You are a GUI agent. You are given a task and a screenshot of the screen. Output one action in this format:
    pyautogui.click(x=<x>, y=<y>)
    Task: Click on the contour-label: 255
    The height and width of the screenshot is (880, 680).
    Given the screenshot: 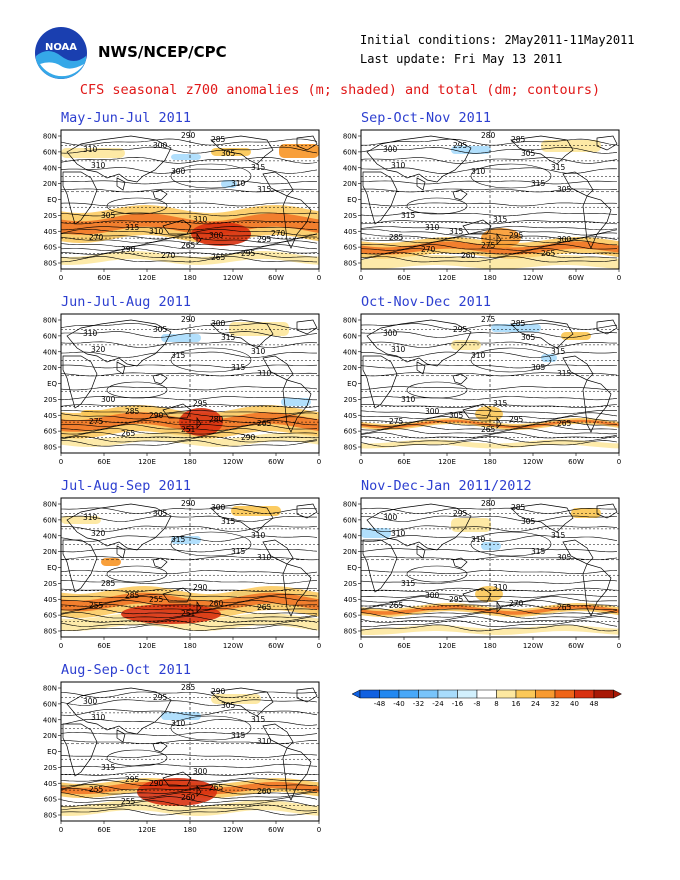 What is the action you would take?
    pyautogui.click(x=96, y=605)
    